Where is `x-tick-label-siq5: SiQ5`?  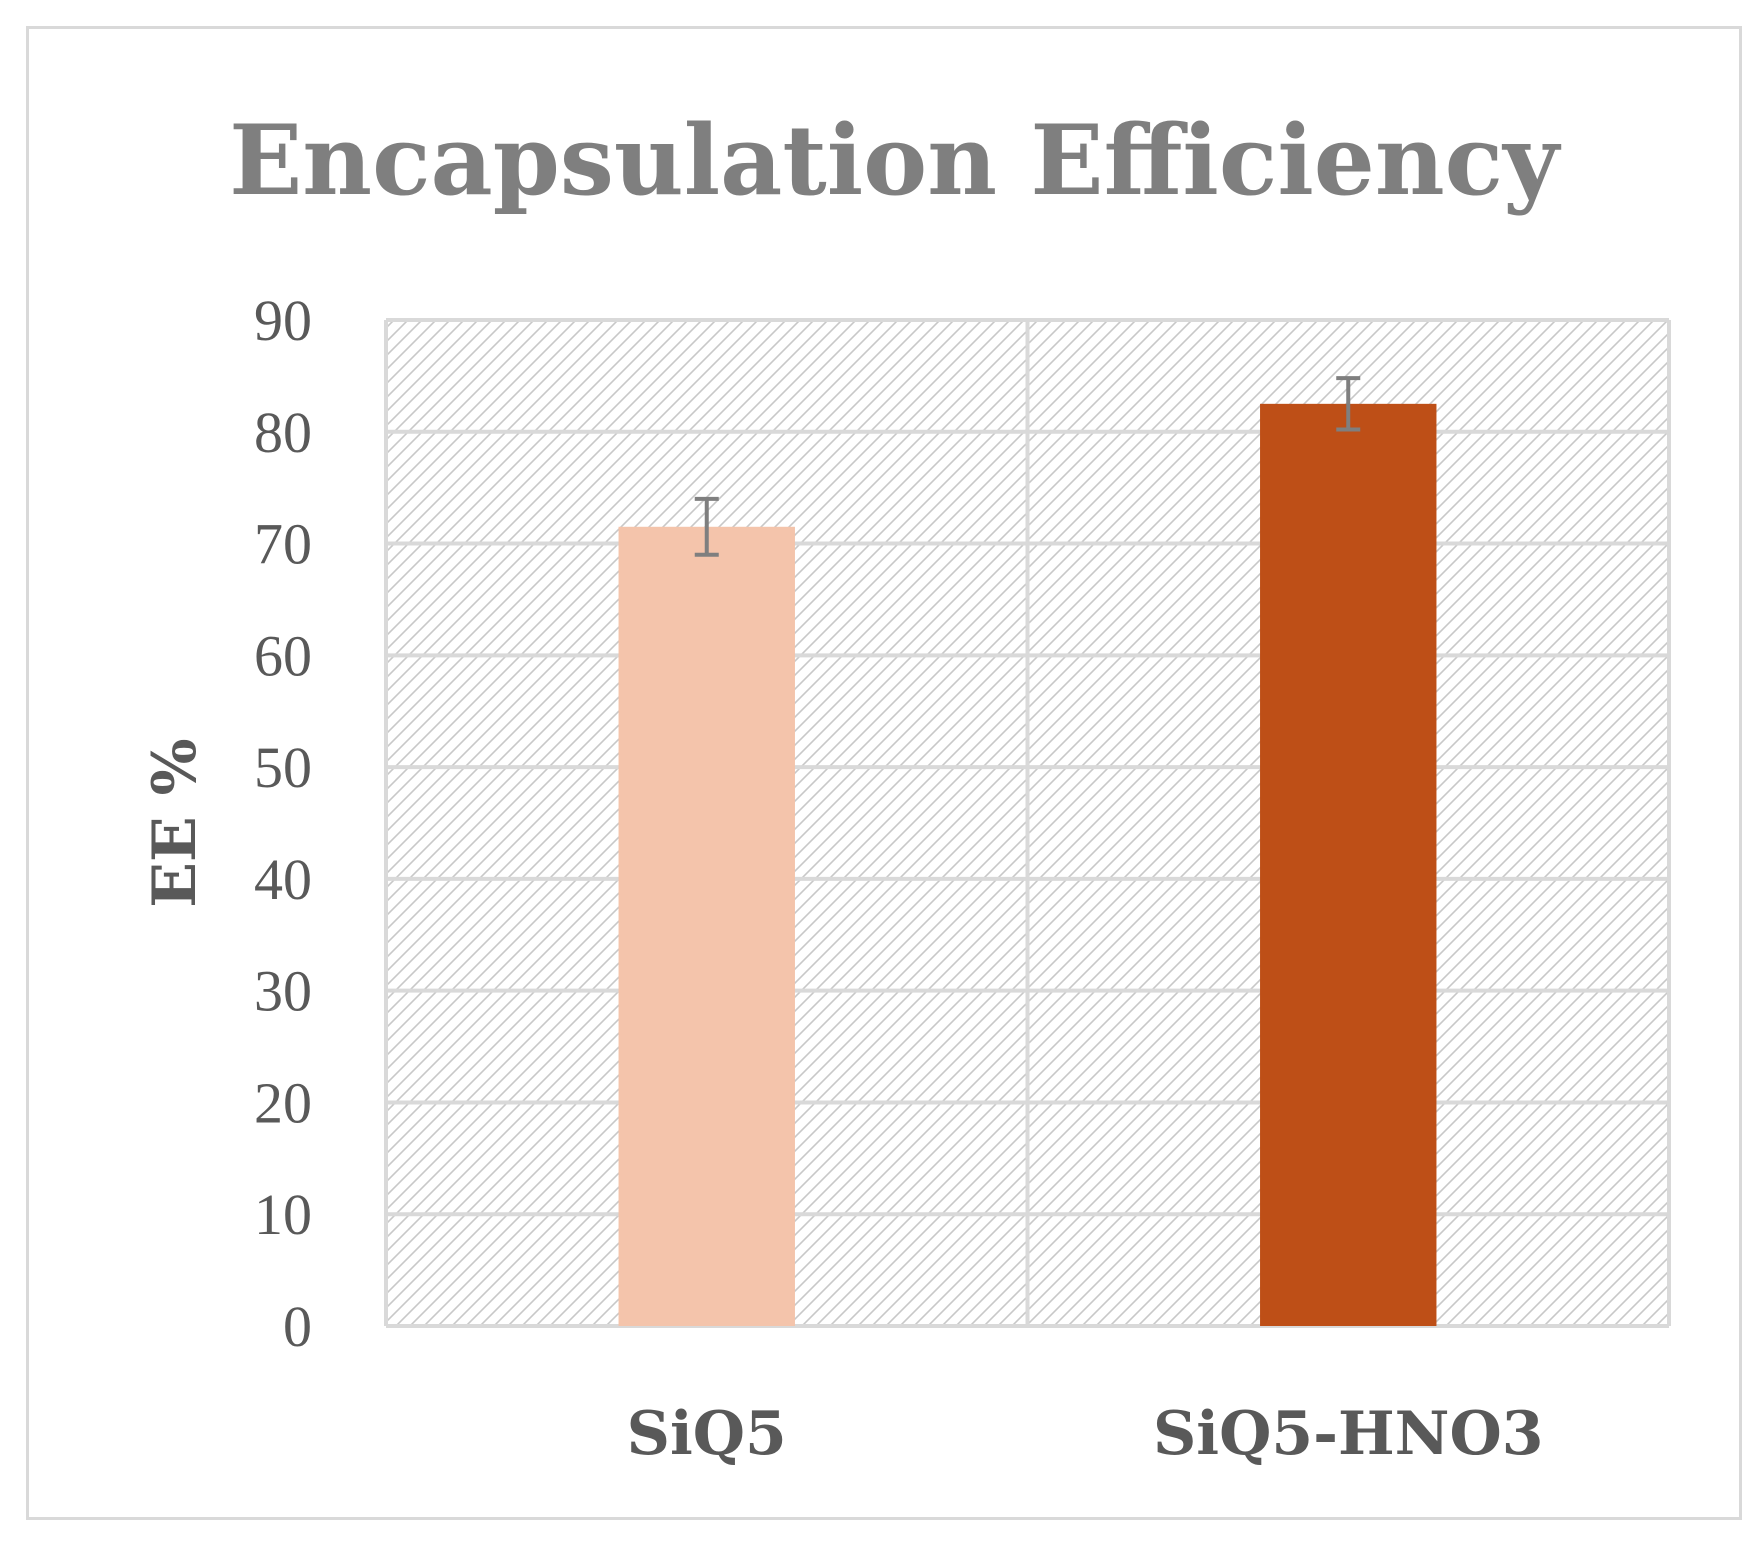
x-tick-label-siq5: SiQ5 is located at coordinates (707, 1434).